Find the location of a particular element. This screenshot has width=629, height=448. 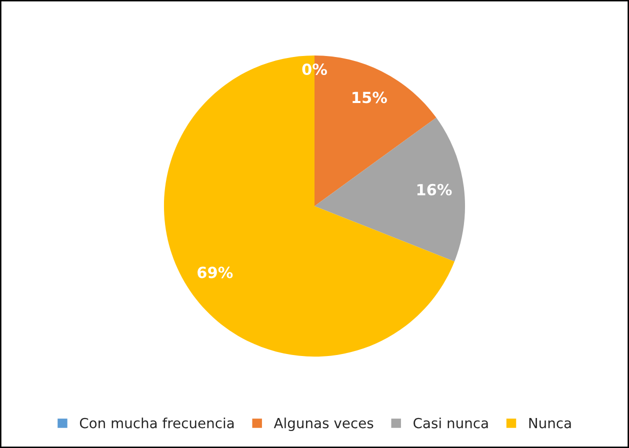

legend-label: Con mucha frecuencia is located at coordinates (157, 423).